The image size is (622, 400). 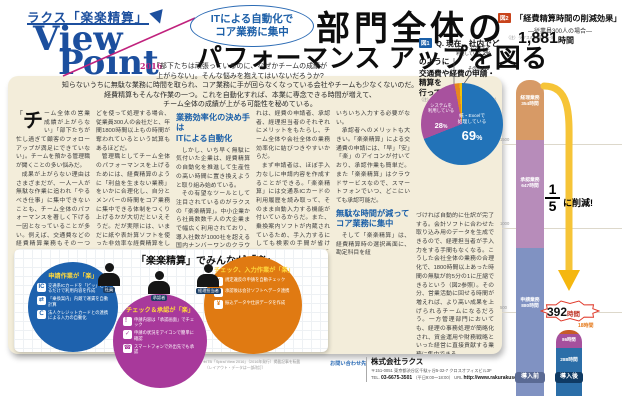 What do you see at coordinates (530, 304) in the screenshot?
I see `segment-label: 申請業務 880時間` at bounding box center [530, 304].